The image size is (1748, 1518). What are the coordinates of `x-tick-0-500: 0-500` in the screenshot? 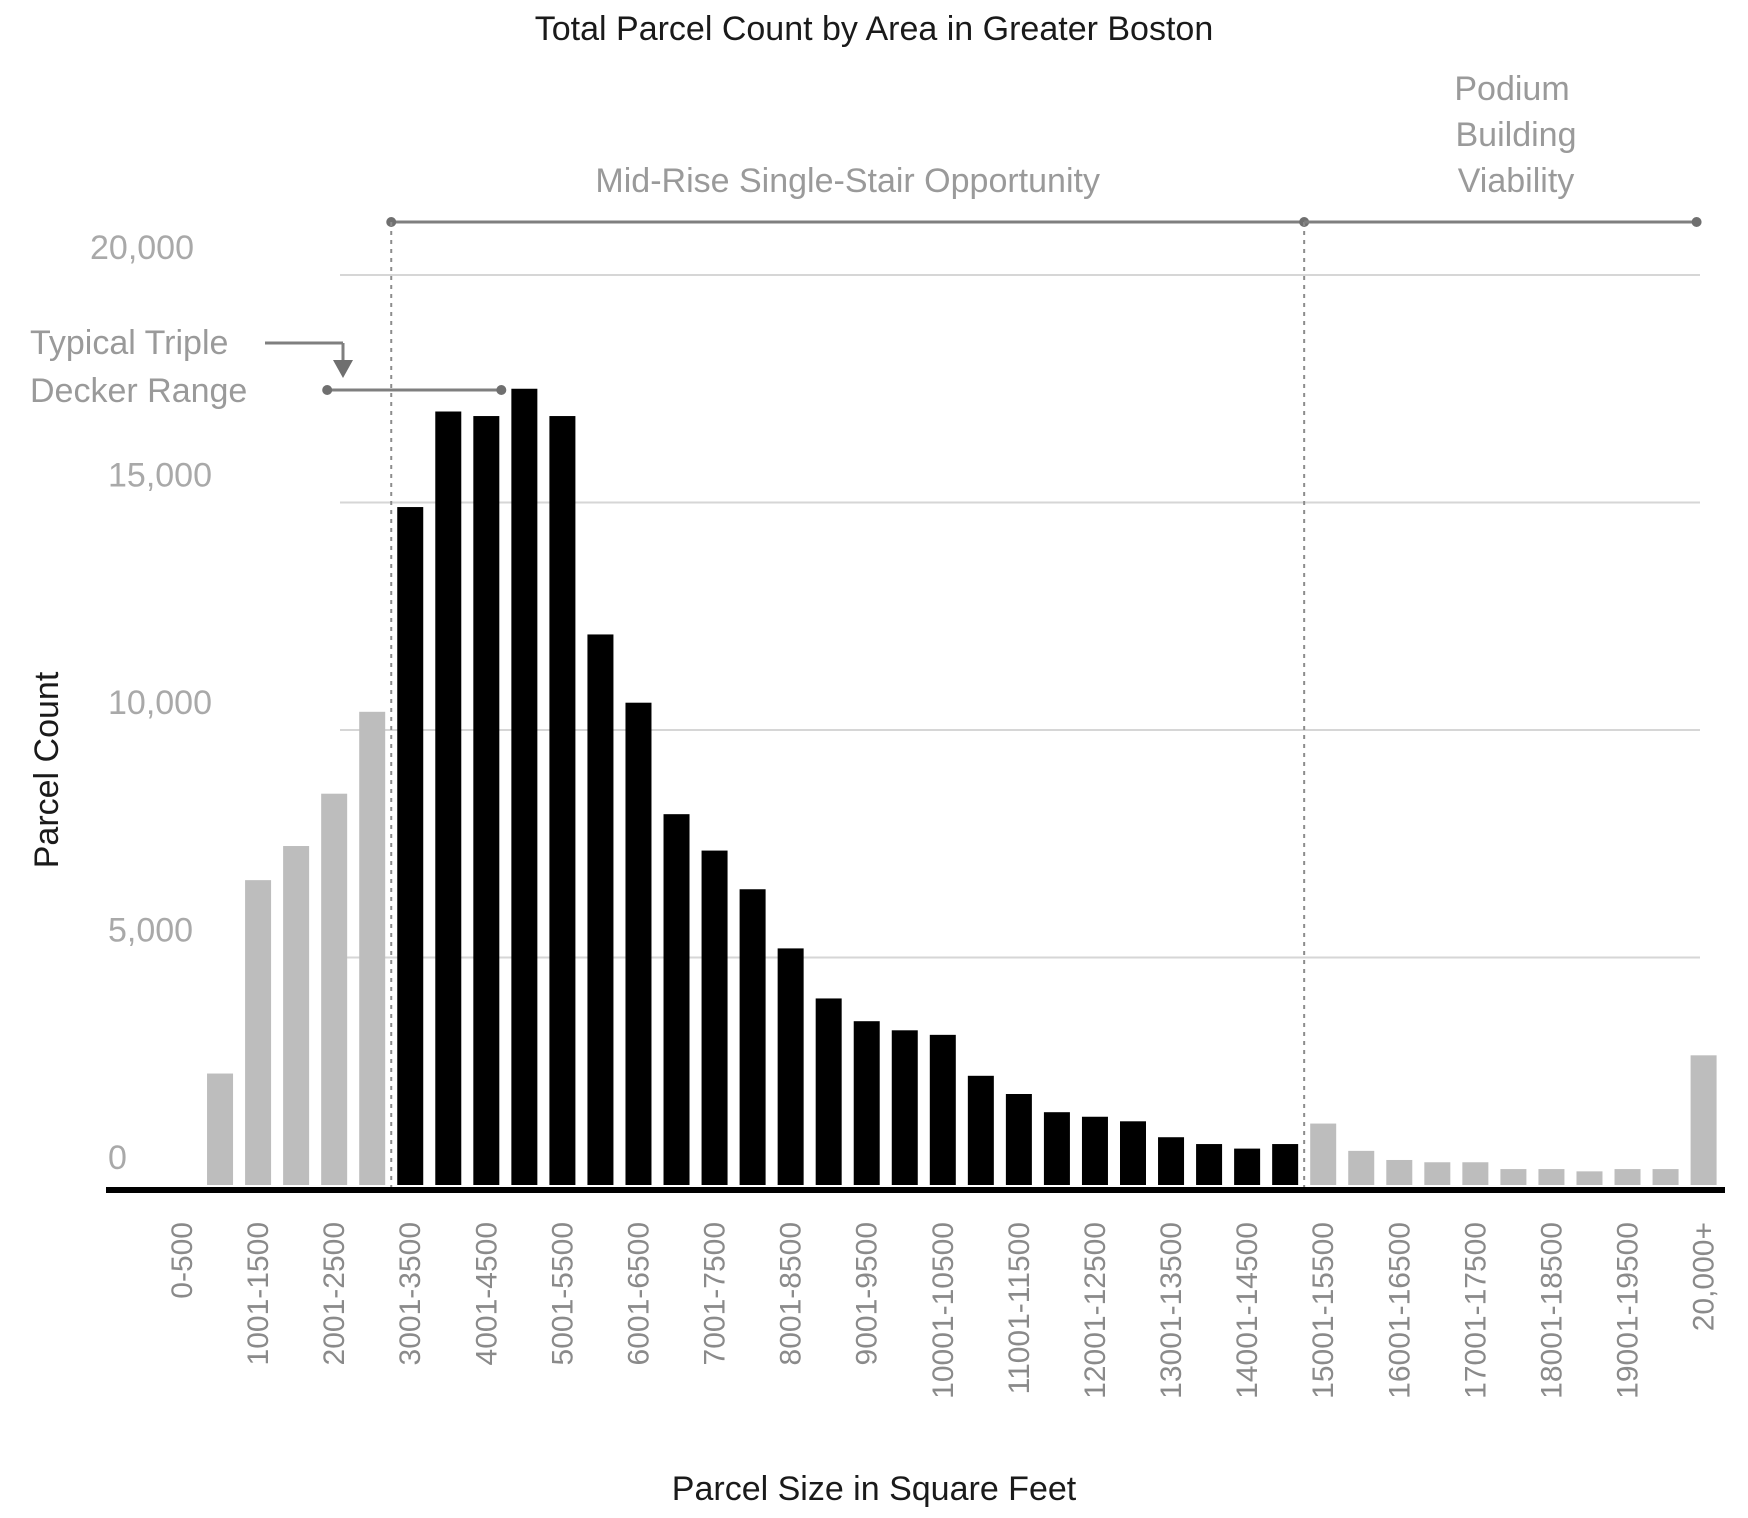 It's located at (182, 1260).